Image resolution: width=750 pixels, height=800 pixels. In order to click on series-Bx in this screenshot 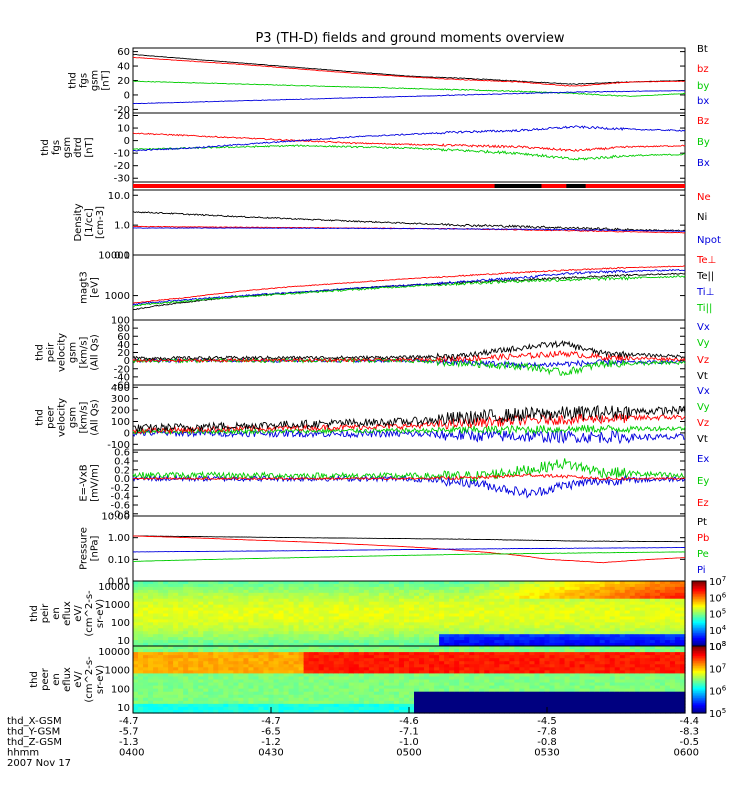, I will do `click(409, 138)`.